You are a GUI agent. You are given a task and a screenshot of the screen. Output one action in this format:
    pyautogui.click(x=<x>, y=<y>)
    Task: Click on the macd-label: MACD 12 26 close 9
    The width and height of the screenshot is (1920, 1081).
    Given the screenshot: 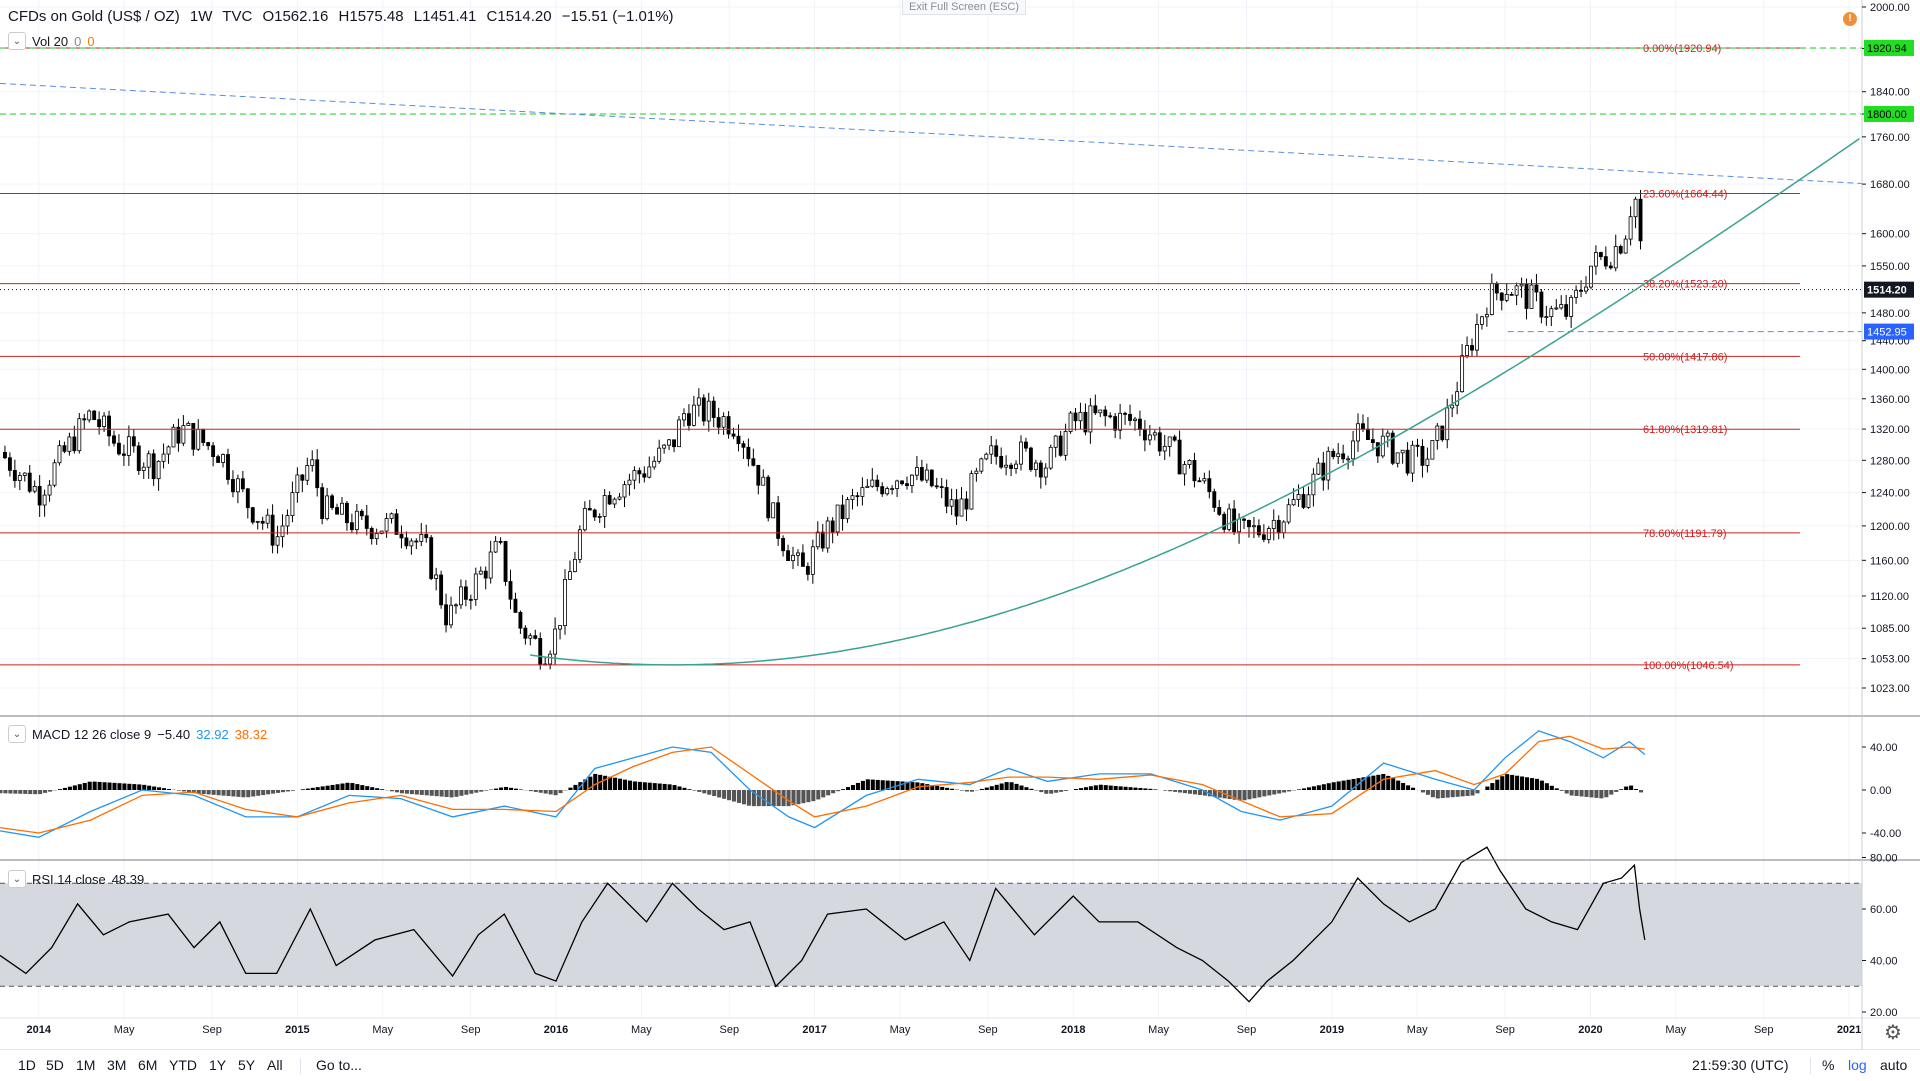 What is the action you would take?
    pyautogui.click(x=91, y=734)
    